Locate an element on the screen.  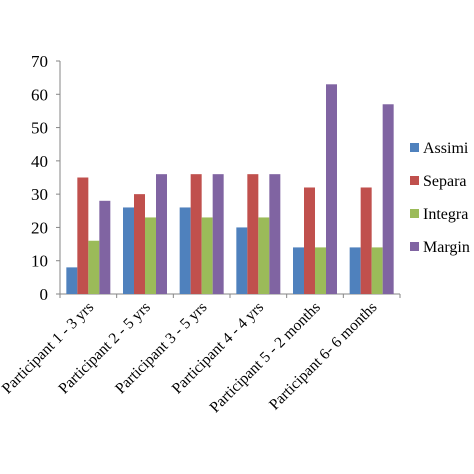
y-tick-label: 40 is located at coordinates (39, 161).